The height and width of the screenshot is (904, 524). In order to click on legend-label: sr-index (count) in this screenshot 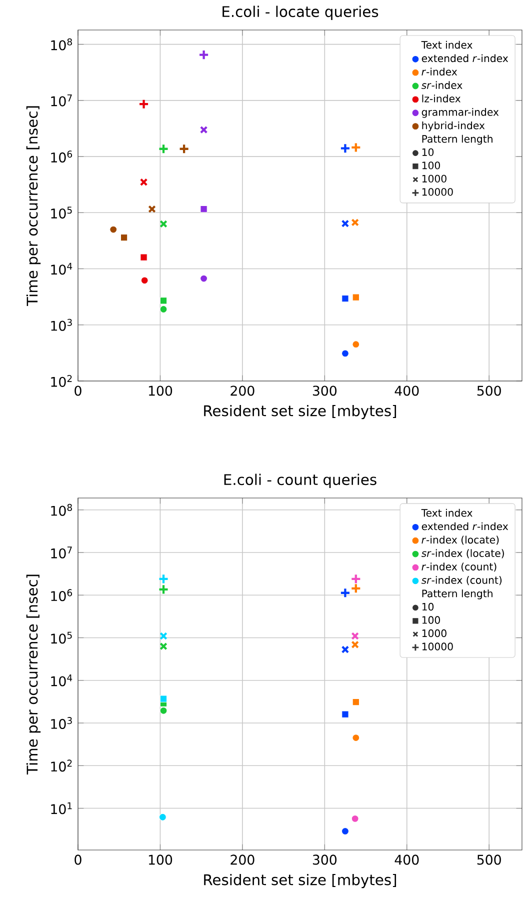, I will do `click(461, 581)`.